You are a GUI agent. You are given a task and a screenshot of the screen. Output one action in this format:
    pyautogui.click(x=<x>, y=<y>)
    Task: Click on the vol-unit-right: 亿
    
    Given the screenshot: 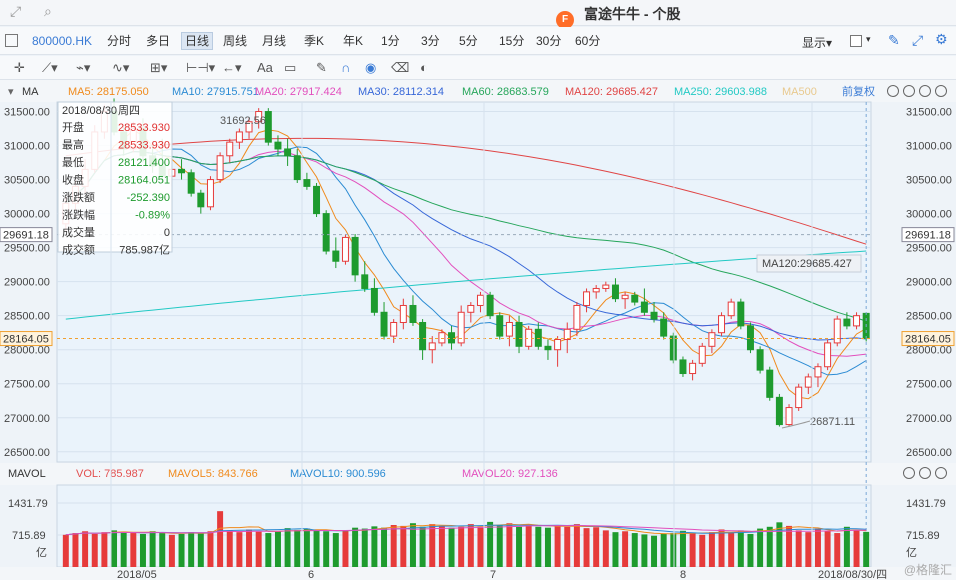 What is the action you would take?
    pyautogui.click(x=911, y=552)
    